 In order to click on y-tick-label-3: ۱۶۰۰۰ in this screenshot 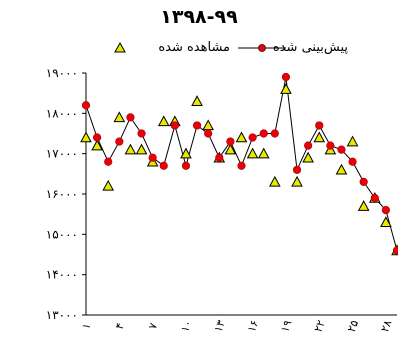, I will do `click(62, 194)`.